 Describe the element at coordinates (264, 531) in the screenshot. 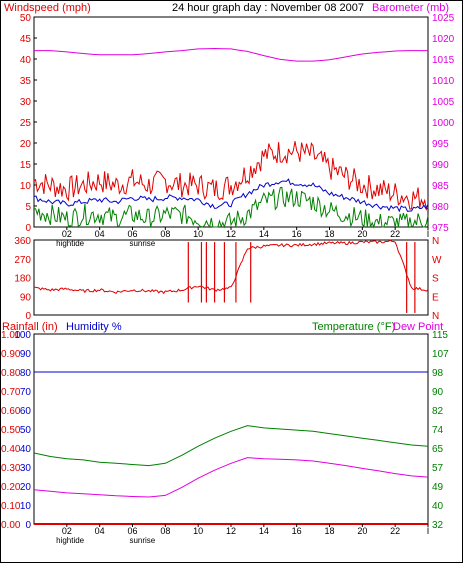

I see `panel3-x-tick-label: 14` at that location.